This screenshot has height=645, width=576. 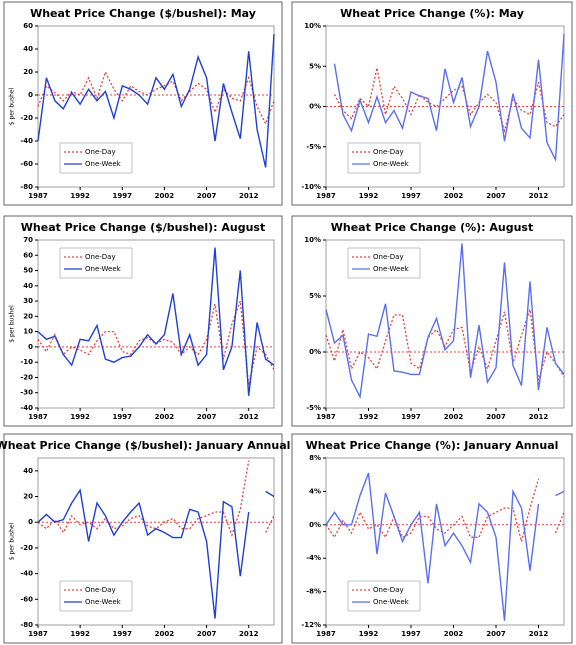 I want to click on y-tick-label: 4%, so click(x=315, y=491).